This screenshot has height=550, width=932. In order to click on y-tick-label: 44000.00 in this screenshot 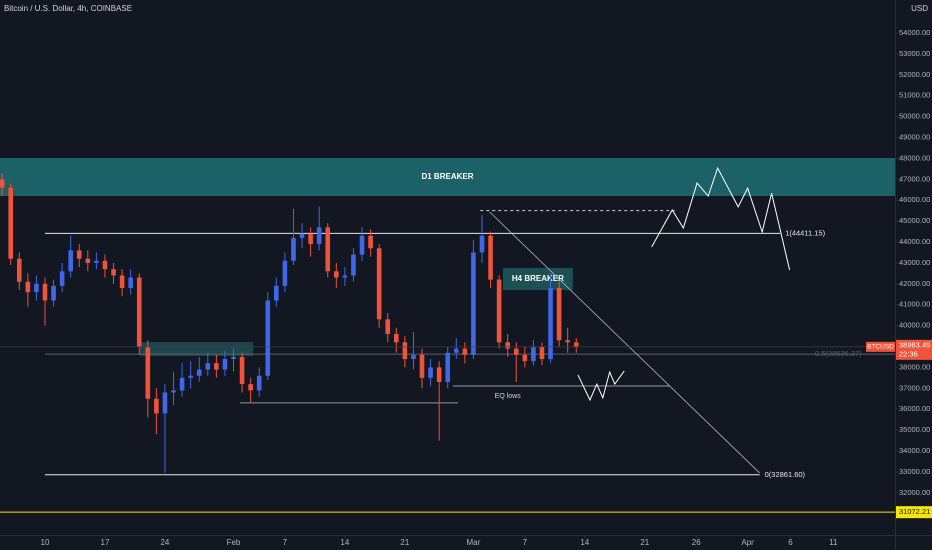, I will do `click(914, 241)`.